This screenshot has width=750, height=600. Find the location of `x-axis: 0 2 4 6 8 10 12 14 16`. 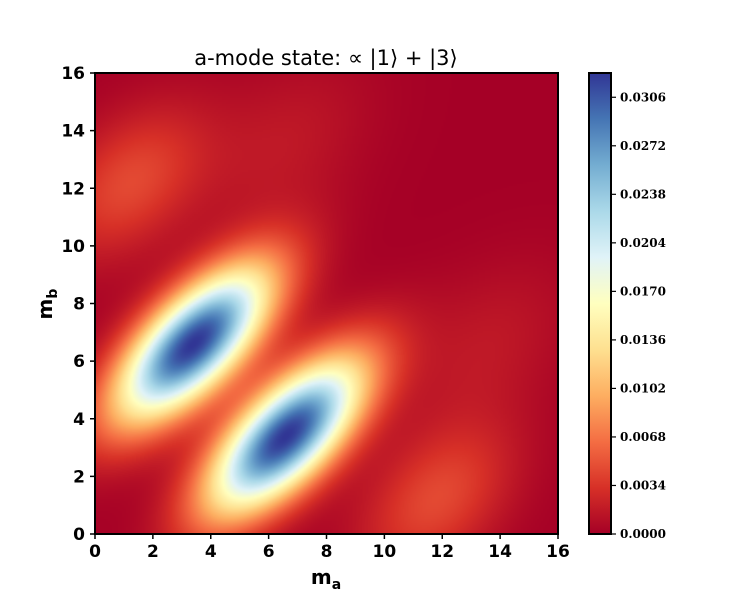

x-axis: 0 2 4 6 8 10 12 14 16 is located at coordinates (329, 548).